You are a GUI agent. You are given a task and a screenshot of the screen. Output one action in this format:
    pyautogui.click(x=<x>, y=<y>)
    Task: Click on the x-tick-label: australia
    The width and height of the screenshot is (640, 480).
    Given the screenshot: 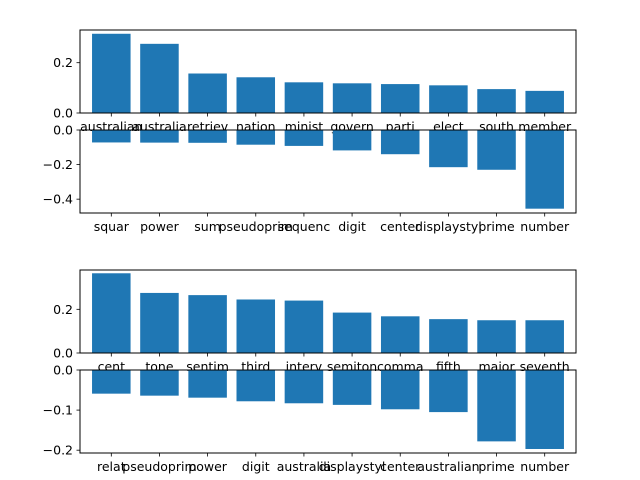 What is the action you would take?
    pyautogui.click(x=304, y=466)
    